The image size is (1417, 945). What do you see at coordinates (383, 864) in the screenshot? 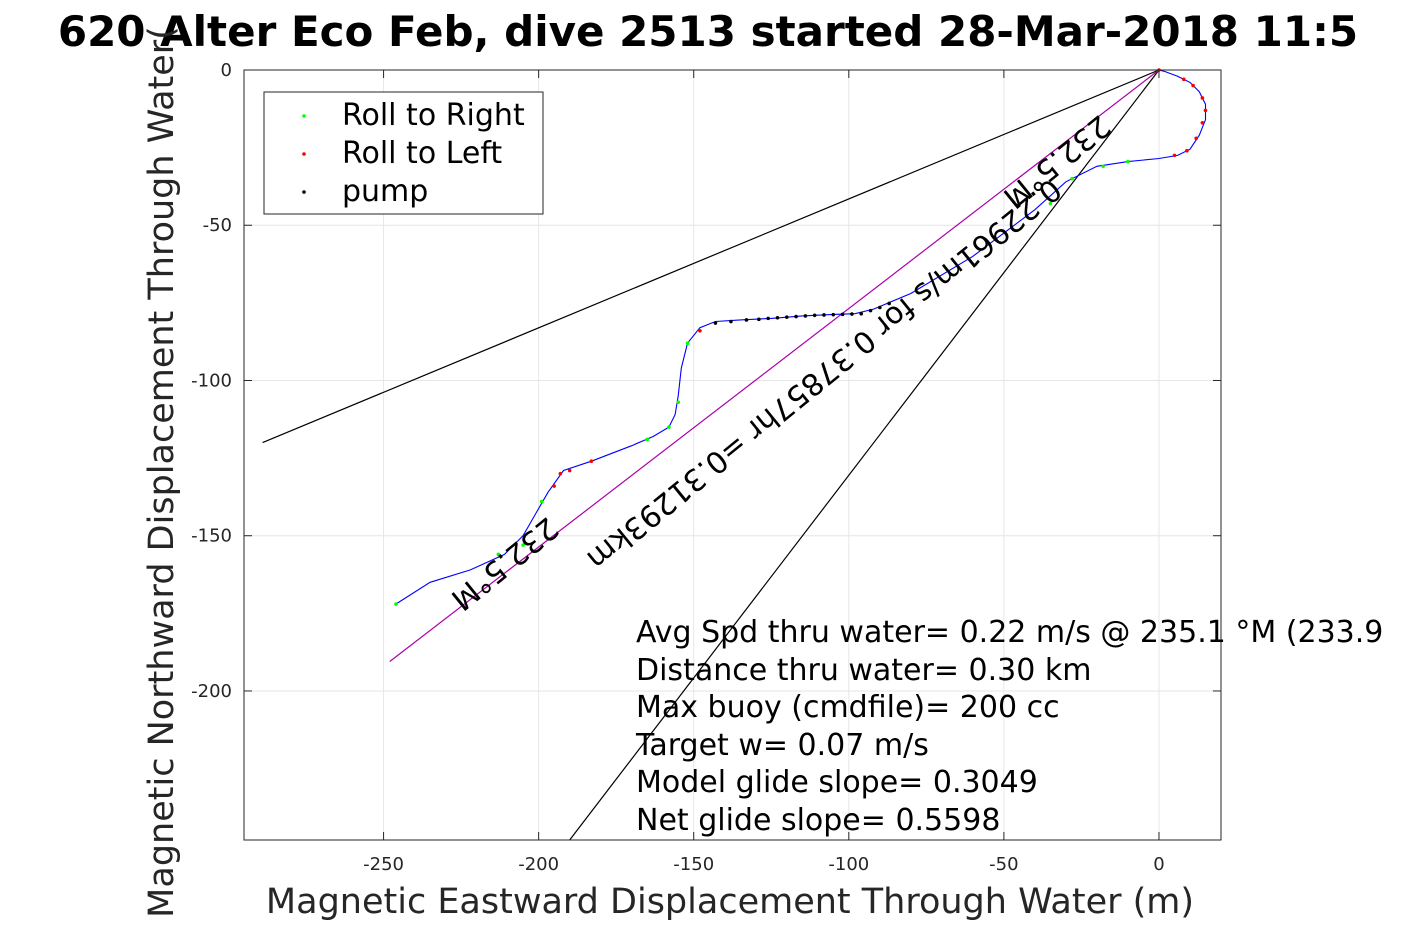
I see `x-tick-label: -250` at bounding box center [383, 864].